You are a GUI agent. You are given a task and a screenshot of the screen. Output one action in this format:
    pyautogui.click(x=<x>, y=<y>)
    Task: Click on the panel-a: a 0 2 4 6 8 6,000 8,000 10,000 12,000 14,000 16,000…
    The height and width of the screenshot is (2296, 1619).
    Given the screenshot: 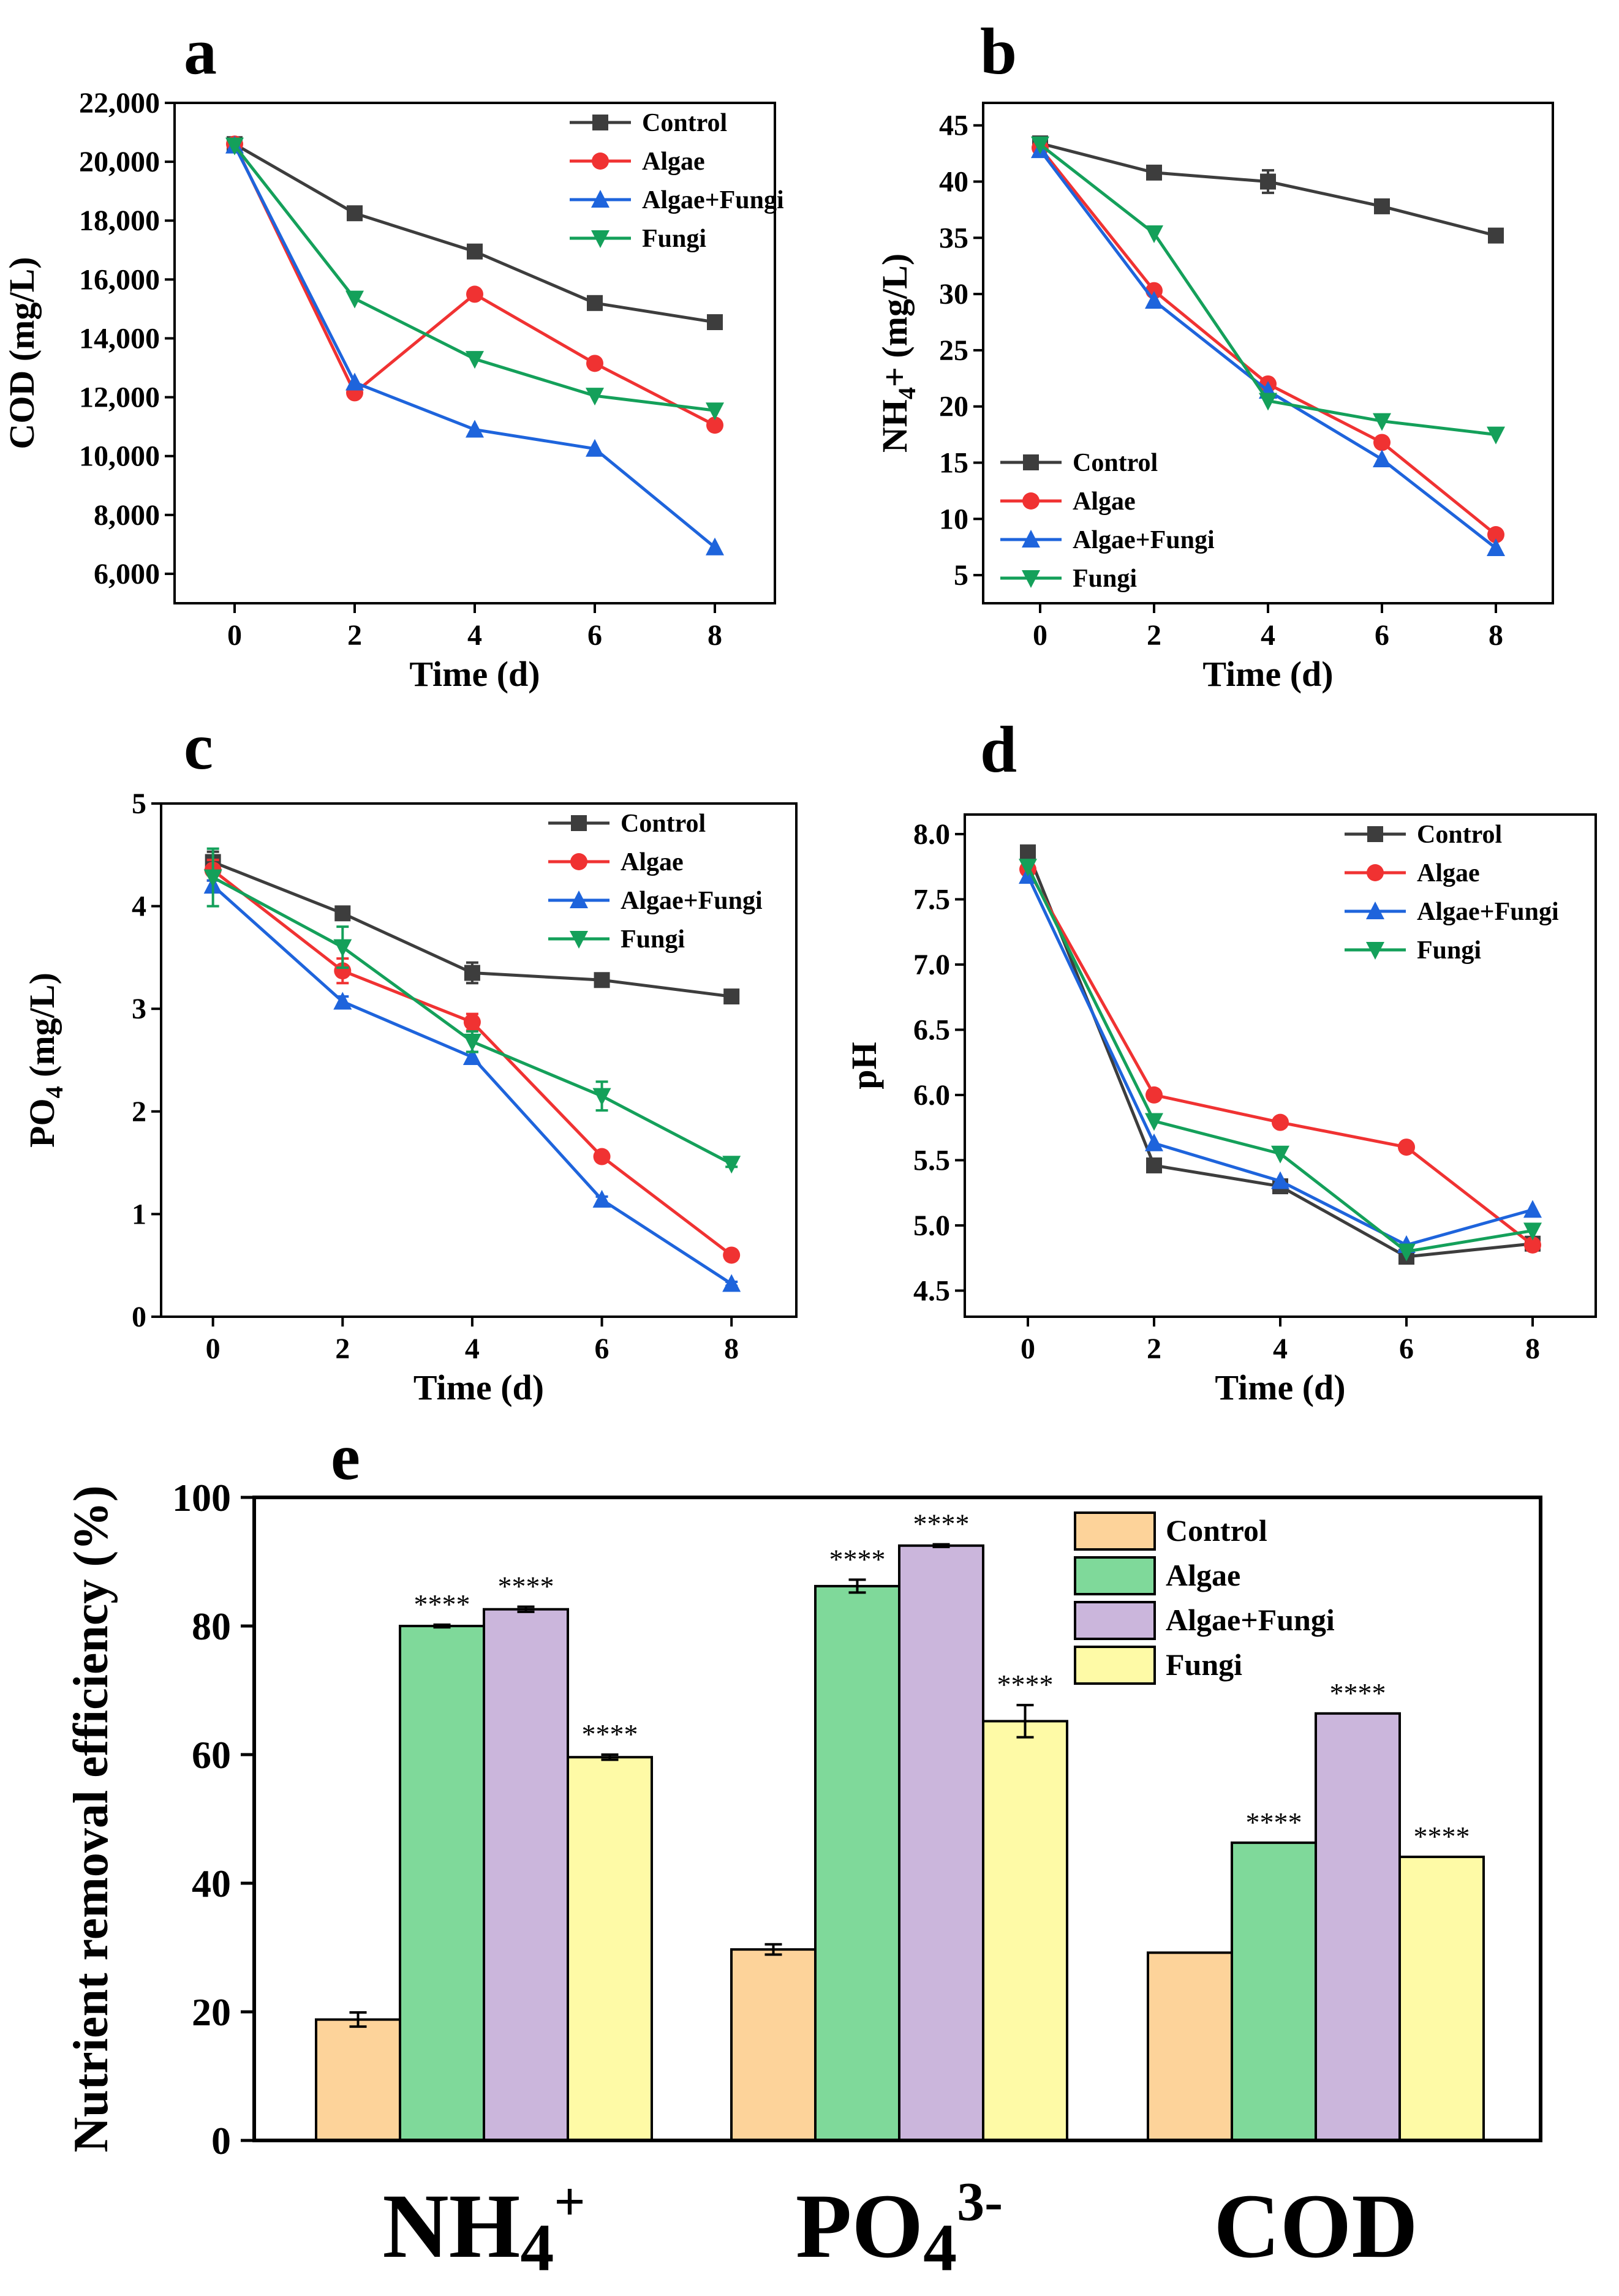 What is the action you would take?
    pyautogui.click(x=393, y=355)
    